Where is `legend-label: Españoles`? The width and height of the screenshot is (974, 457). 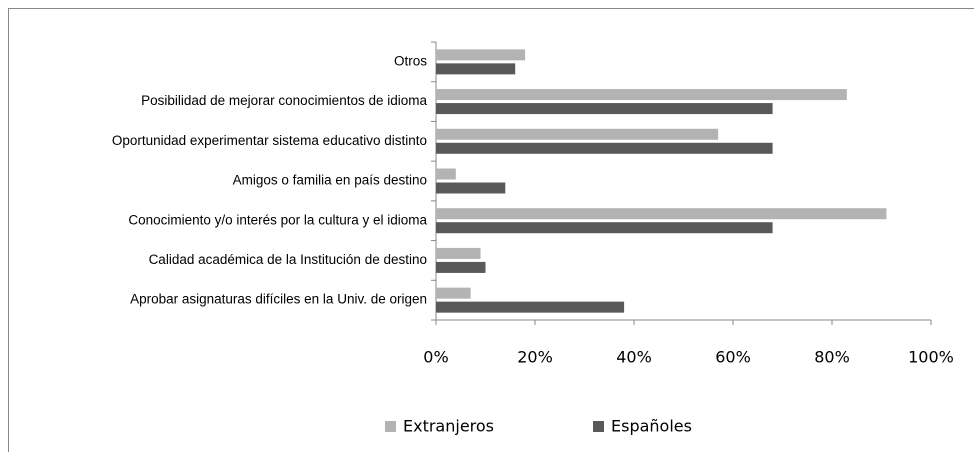
legend-label: Españoles is located at coordinates (651, 426).